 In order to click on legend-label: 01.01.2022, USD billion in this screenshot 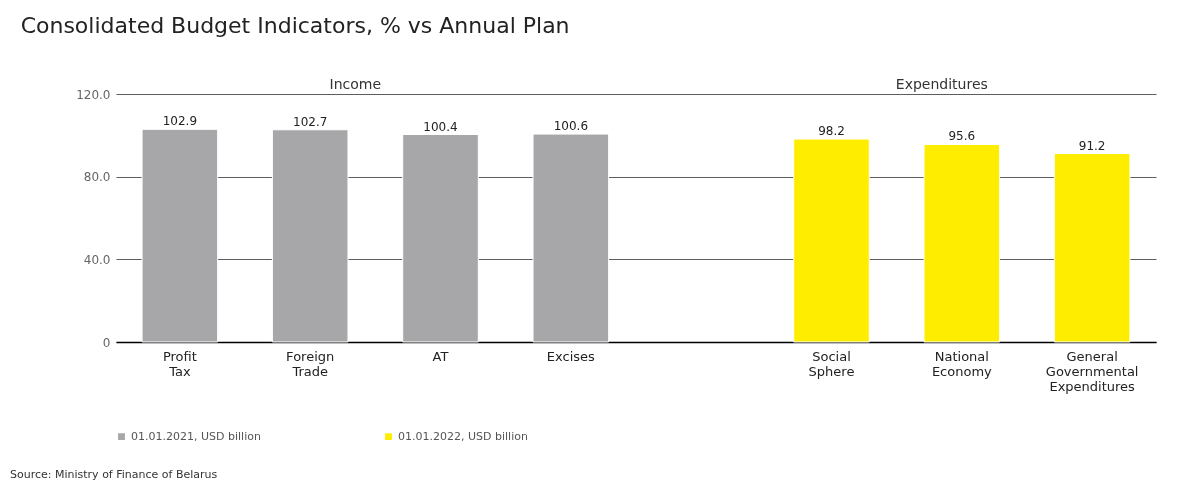, I will do `click(463, 436)`.